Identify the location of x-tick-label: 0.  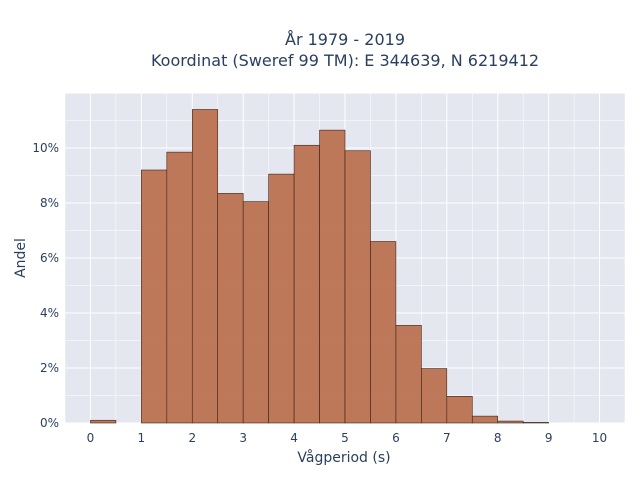
(91, 438).